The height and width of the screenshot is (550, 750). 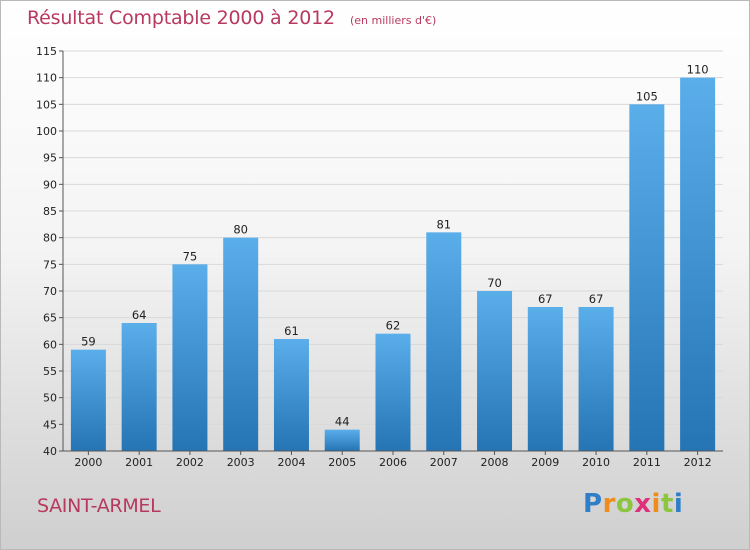 I want to click on logo-letter: r, so click(x=609, y=504).